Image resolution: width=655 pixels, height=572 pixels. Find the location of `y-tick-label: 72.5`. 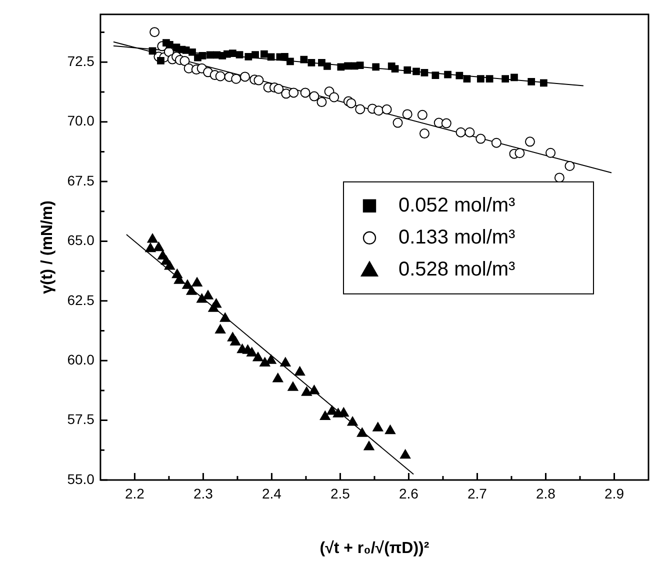

y-tick-label: 72.5 is located at coordinates (81, 61).